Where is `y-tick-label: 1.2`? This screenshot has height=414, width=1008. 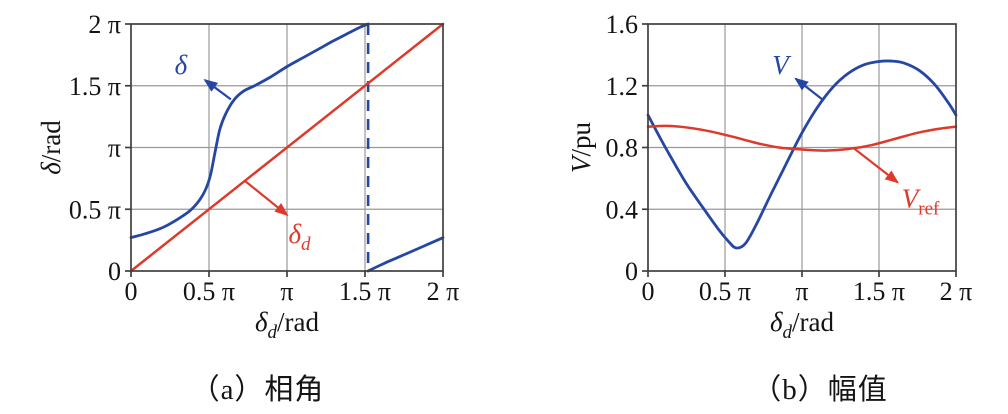 y-tick-label: 1.2 is located at coordinates (622, 86).